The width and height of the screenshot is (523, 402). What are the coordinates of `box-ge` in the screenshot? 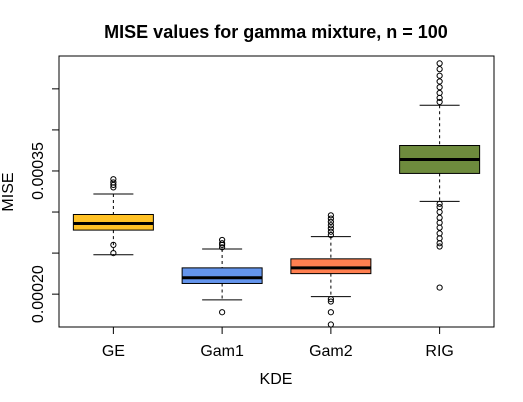 It's located at (113, 216).